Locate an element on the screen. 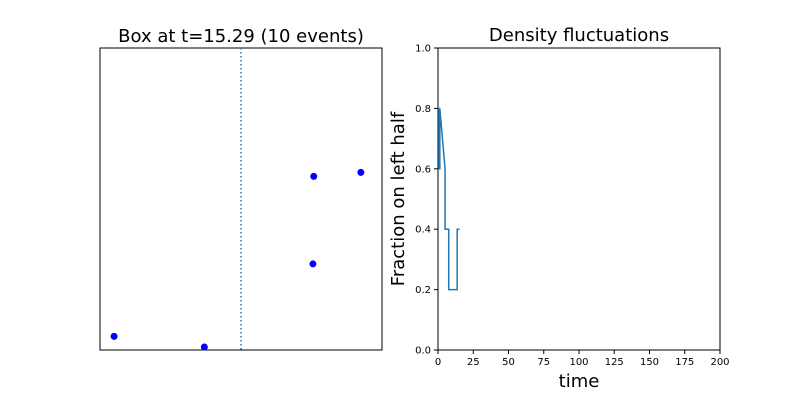 Image resolution: width=800 pixels, height=404 pixels. x-tick-label: 150 is located at coordinates (649, 362).